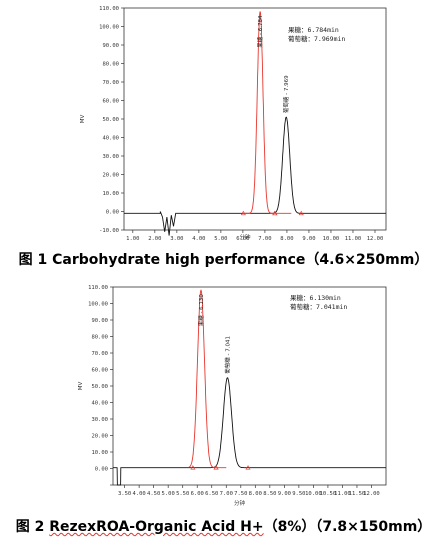  Describe the element at coordinates (286, 94) in the screenshot. I see `peak-label-glucose: 葡萄糖 - 7.969` at that location.